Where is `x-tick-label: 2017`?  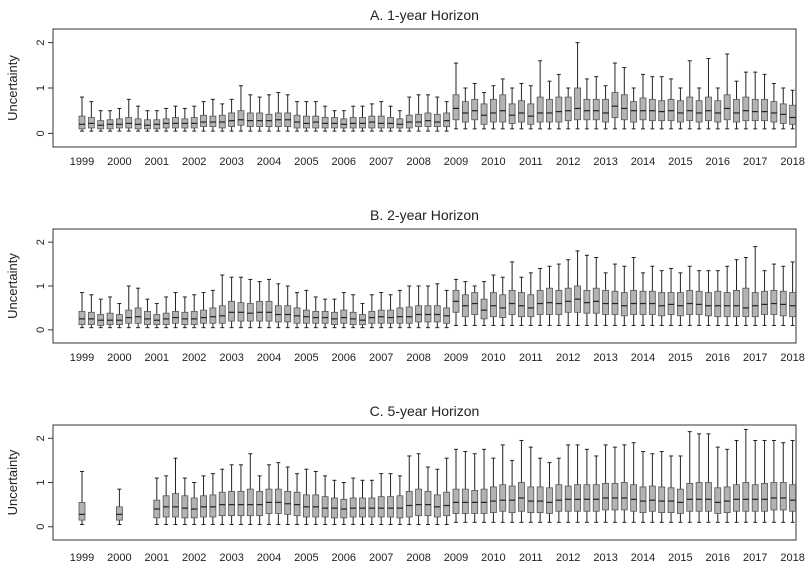
x-tick-label: 2017 is located at coordinates (755, 558).